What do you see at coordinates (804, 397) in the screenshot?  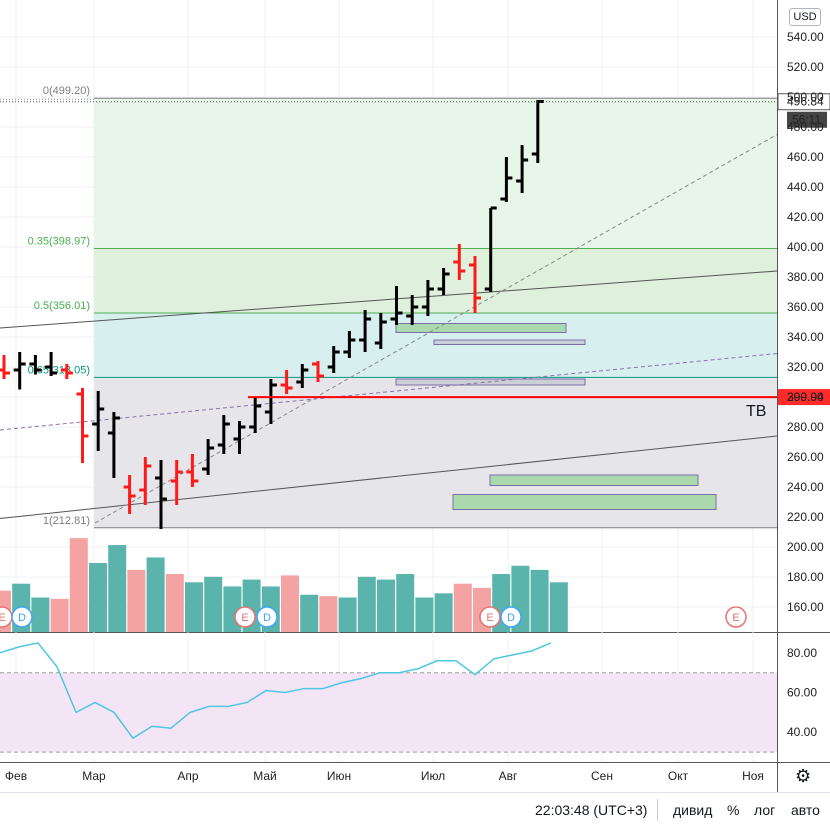 I see `level-price-tag` at bounding box center [804, 397].